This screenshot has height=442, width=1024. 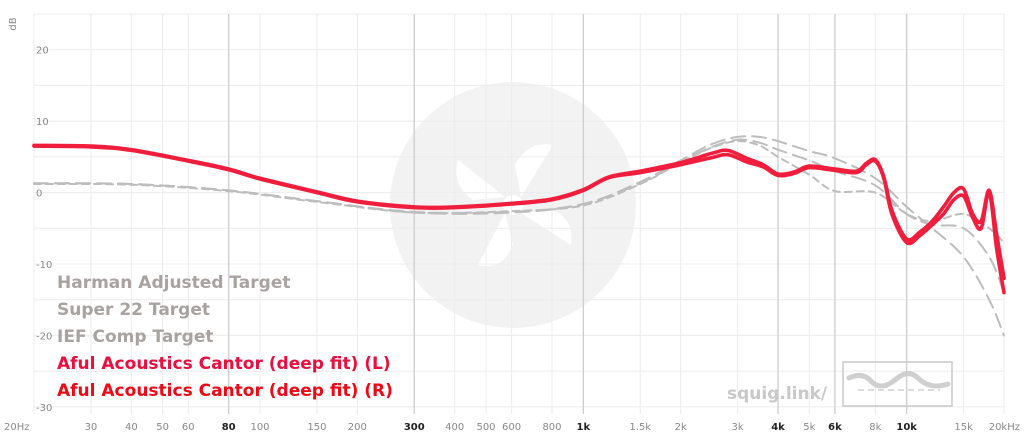 What do you see at coordinates (42, 122) in the screenshot?
I see `y-tick-label: 10` at bounding box center [42, 122].